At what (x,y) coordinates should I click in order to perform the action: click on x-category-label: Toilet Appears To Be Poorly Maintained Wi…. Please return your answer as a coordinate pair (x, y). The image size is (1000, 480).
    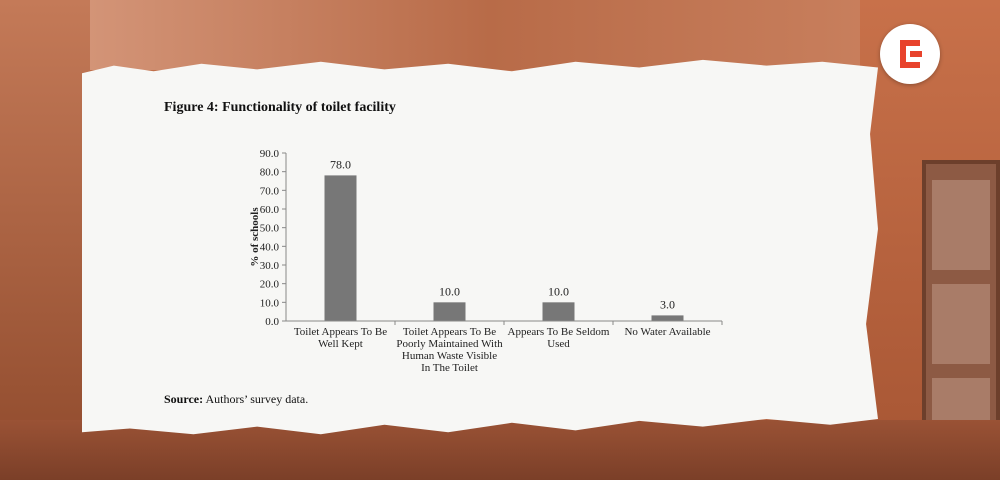
    Looking at the image, I should click on (449, 350).